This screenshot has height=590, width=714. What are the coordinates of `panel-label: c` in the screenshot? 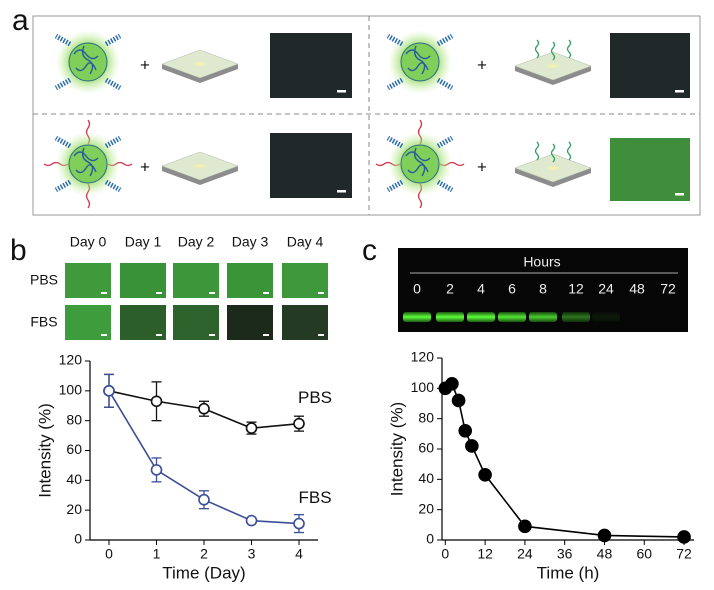 It's located at (369, 250).